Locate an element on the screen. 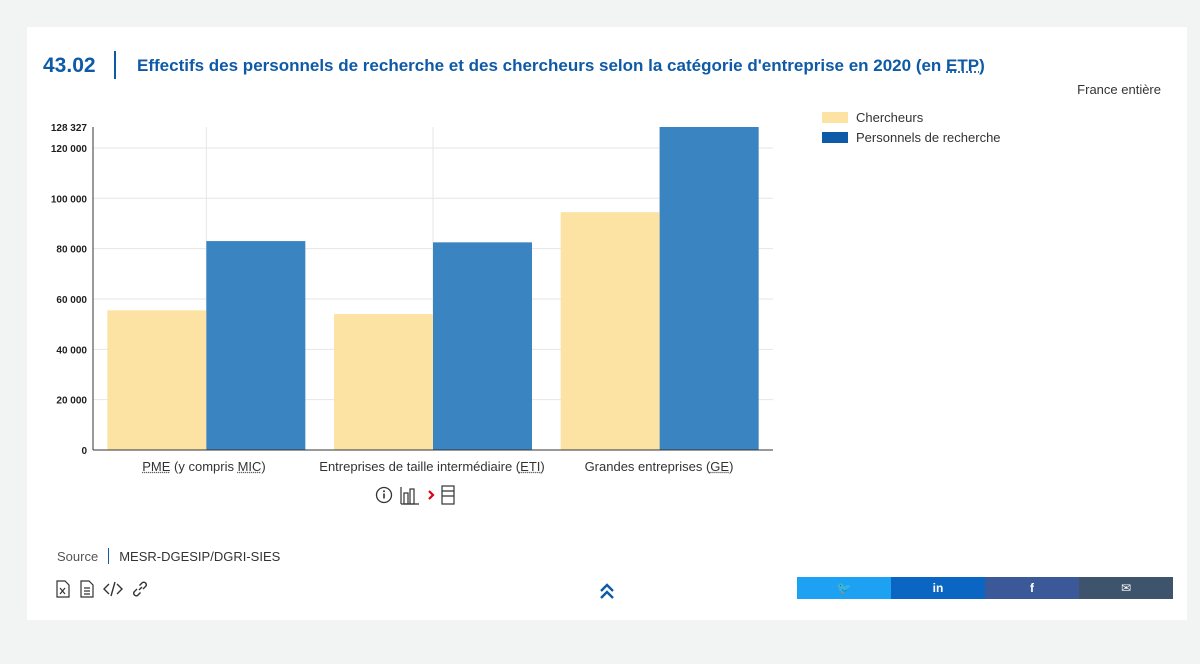 The height and width of the screenshot is (664, 1200). y-tick-label-2: 40 000 is located at coordinates (71, 350).